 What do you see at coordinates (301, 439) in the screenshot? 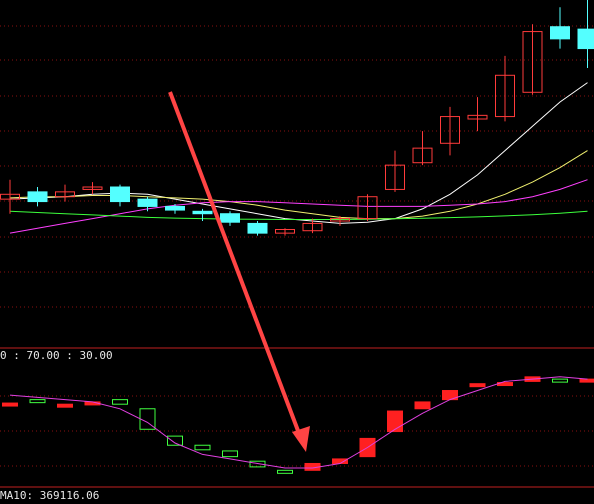
I see `arrow-head` at bounding box center [301, 439].